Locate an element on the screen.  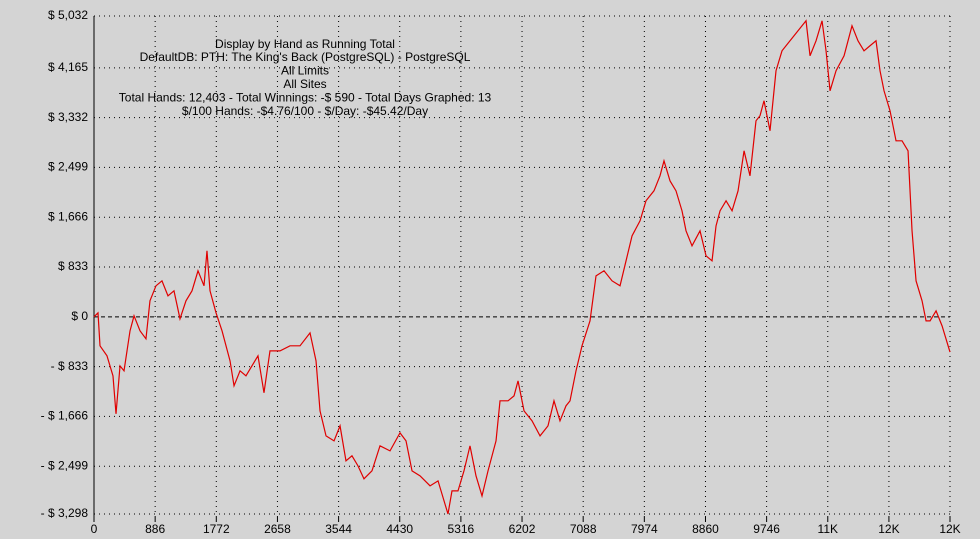
y-tick-label: $ 833 is located at coordinates (73, 266).